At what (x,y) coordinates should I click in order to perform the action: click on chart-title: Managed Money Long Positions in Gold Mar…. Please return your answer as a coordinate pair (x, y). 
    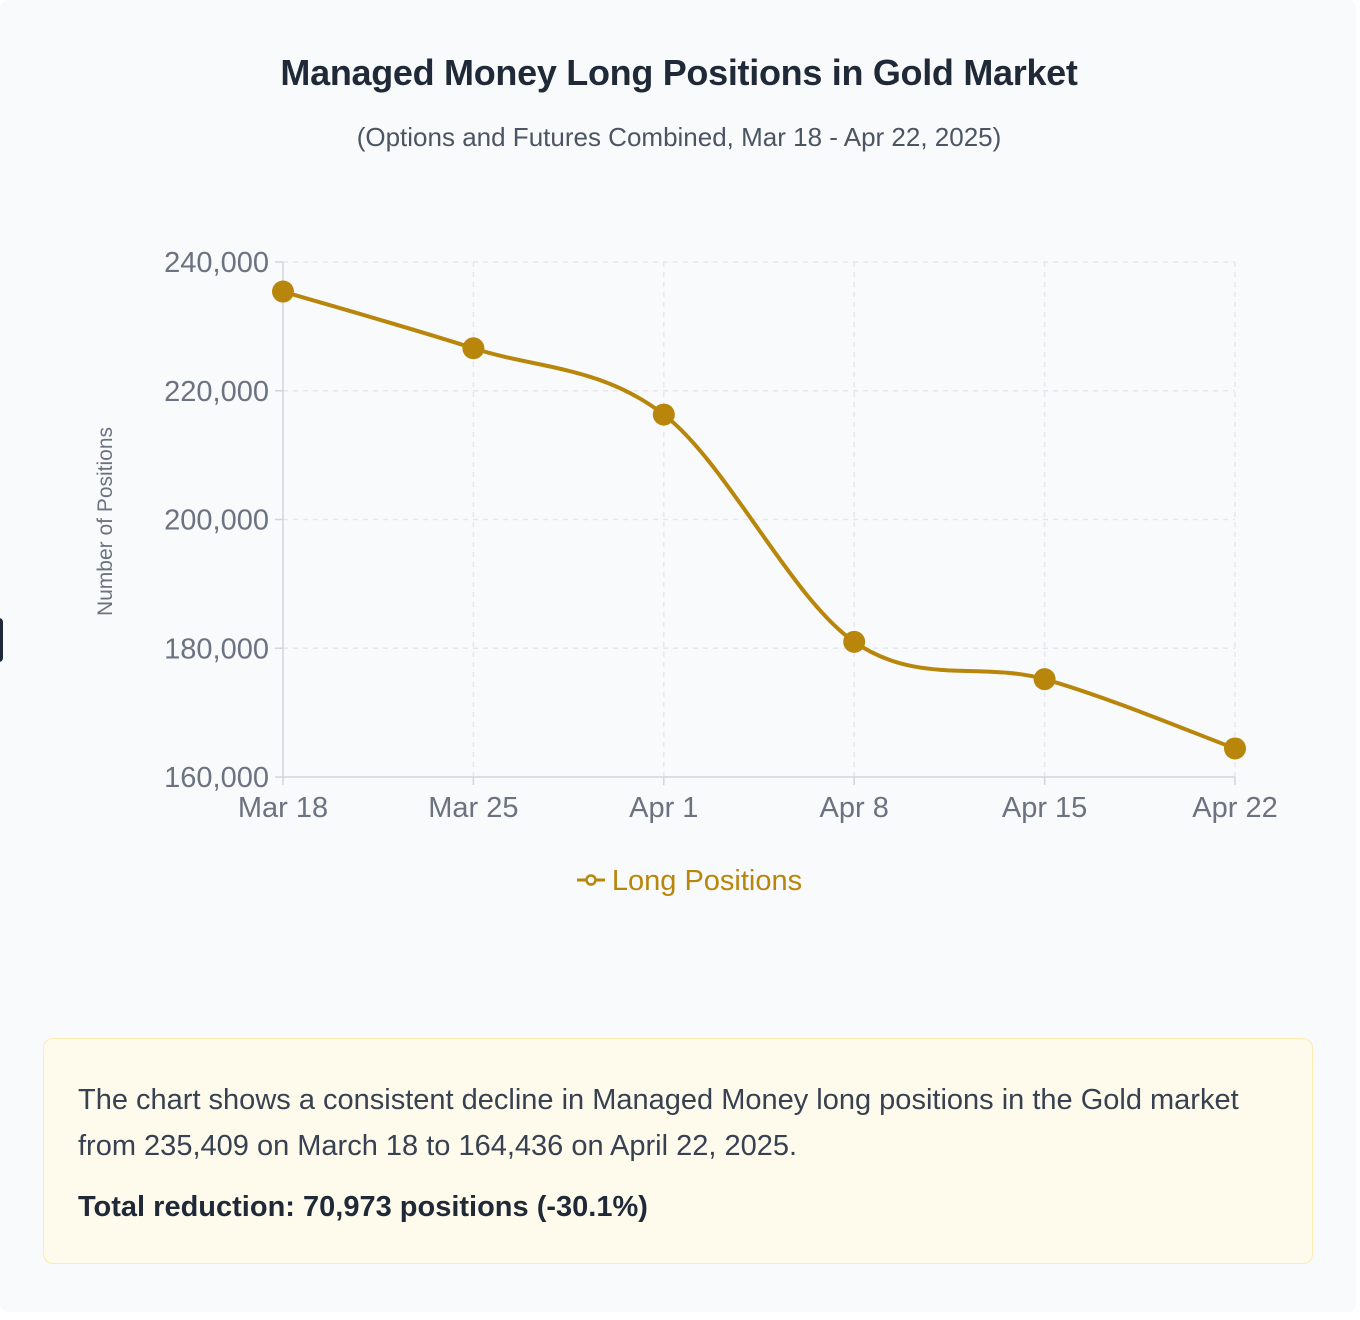
    Looking at the image, I should click on (679, 72).